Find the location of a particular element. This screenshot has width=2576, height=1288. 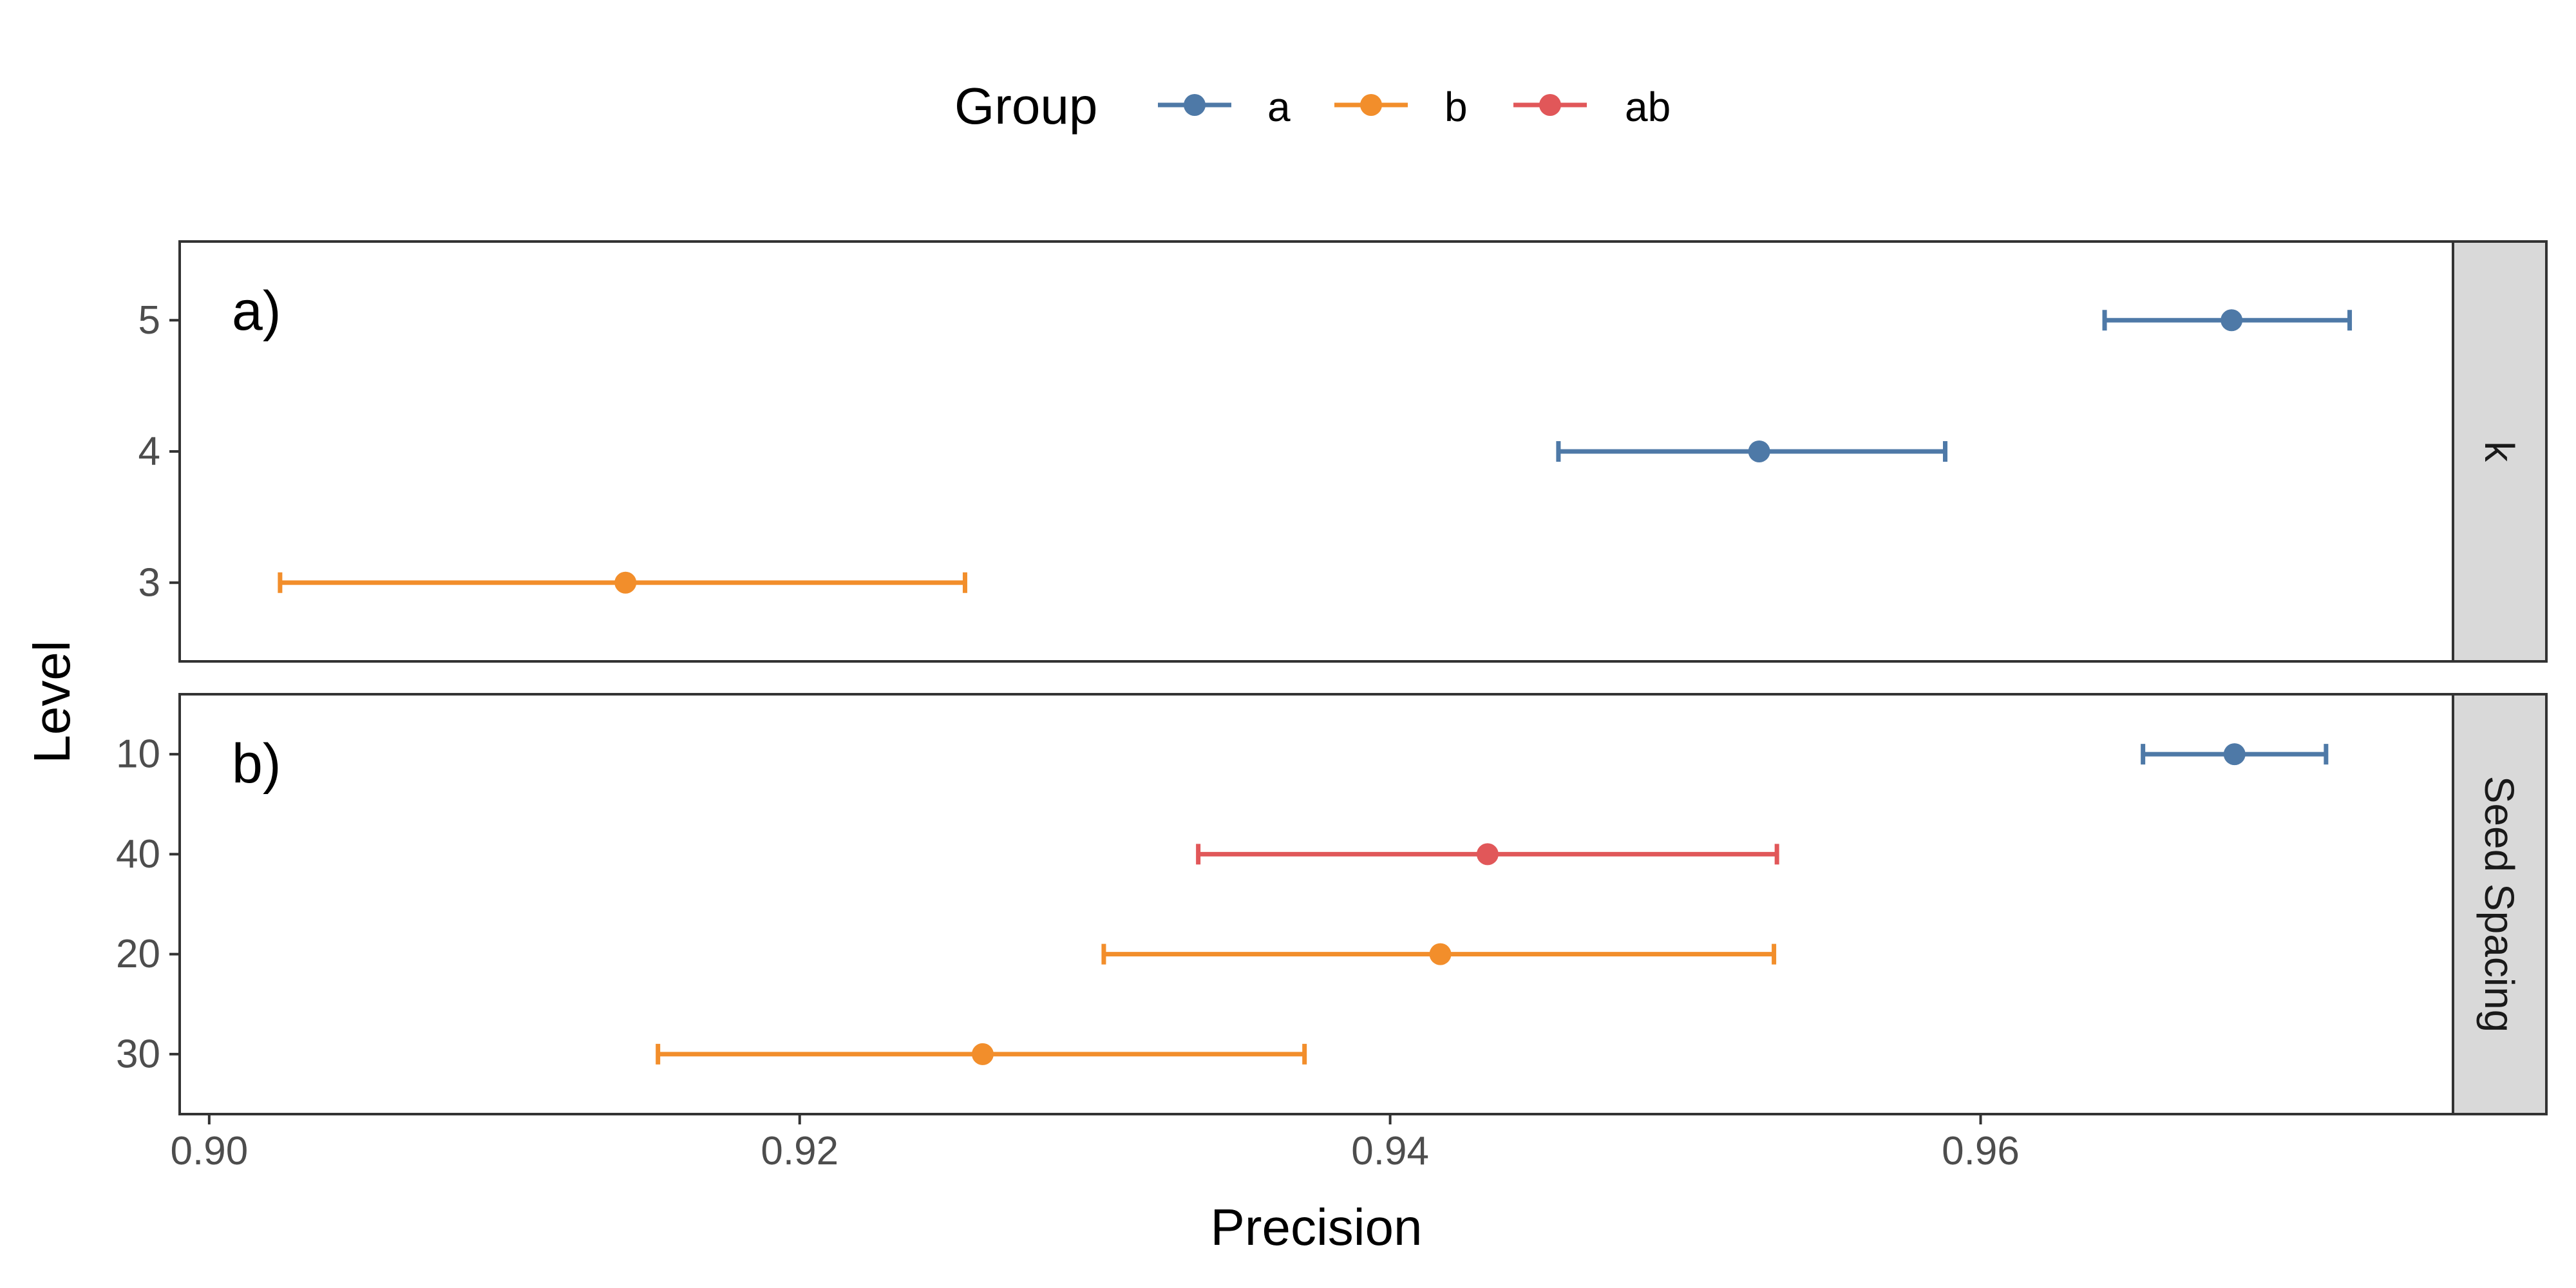

strip-b-label: Seed Spacing is located at coordinates (2499, 905).